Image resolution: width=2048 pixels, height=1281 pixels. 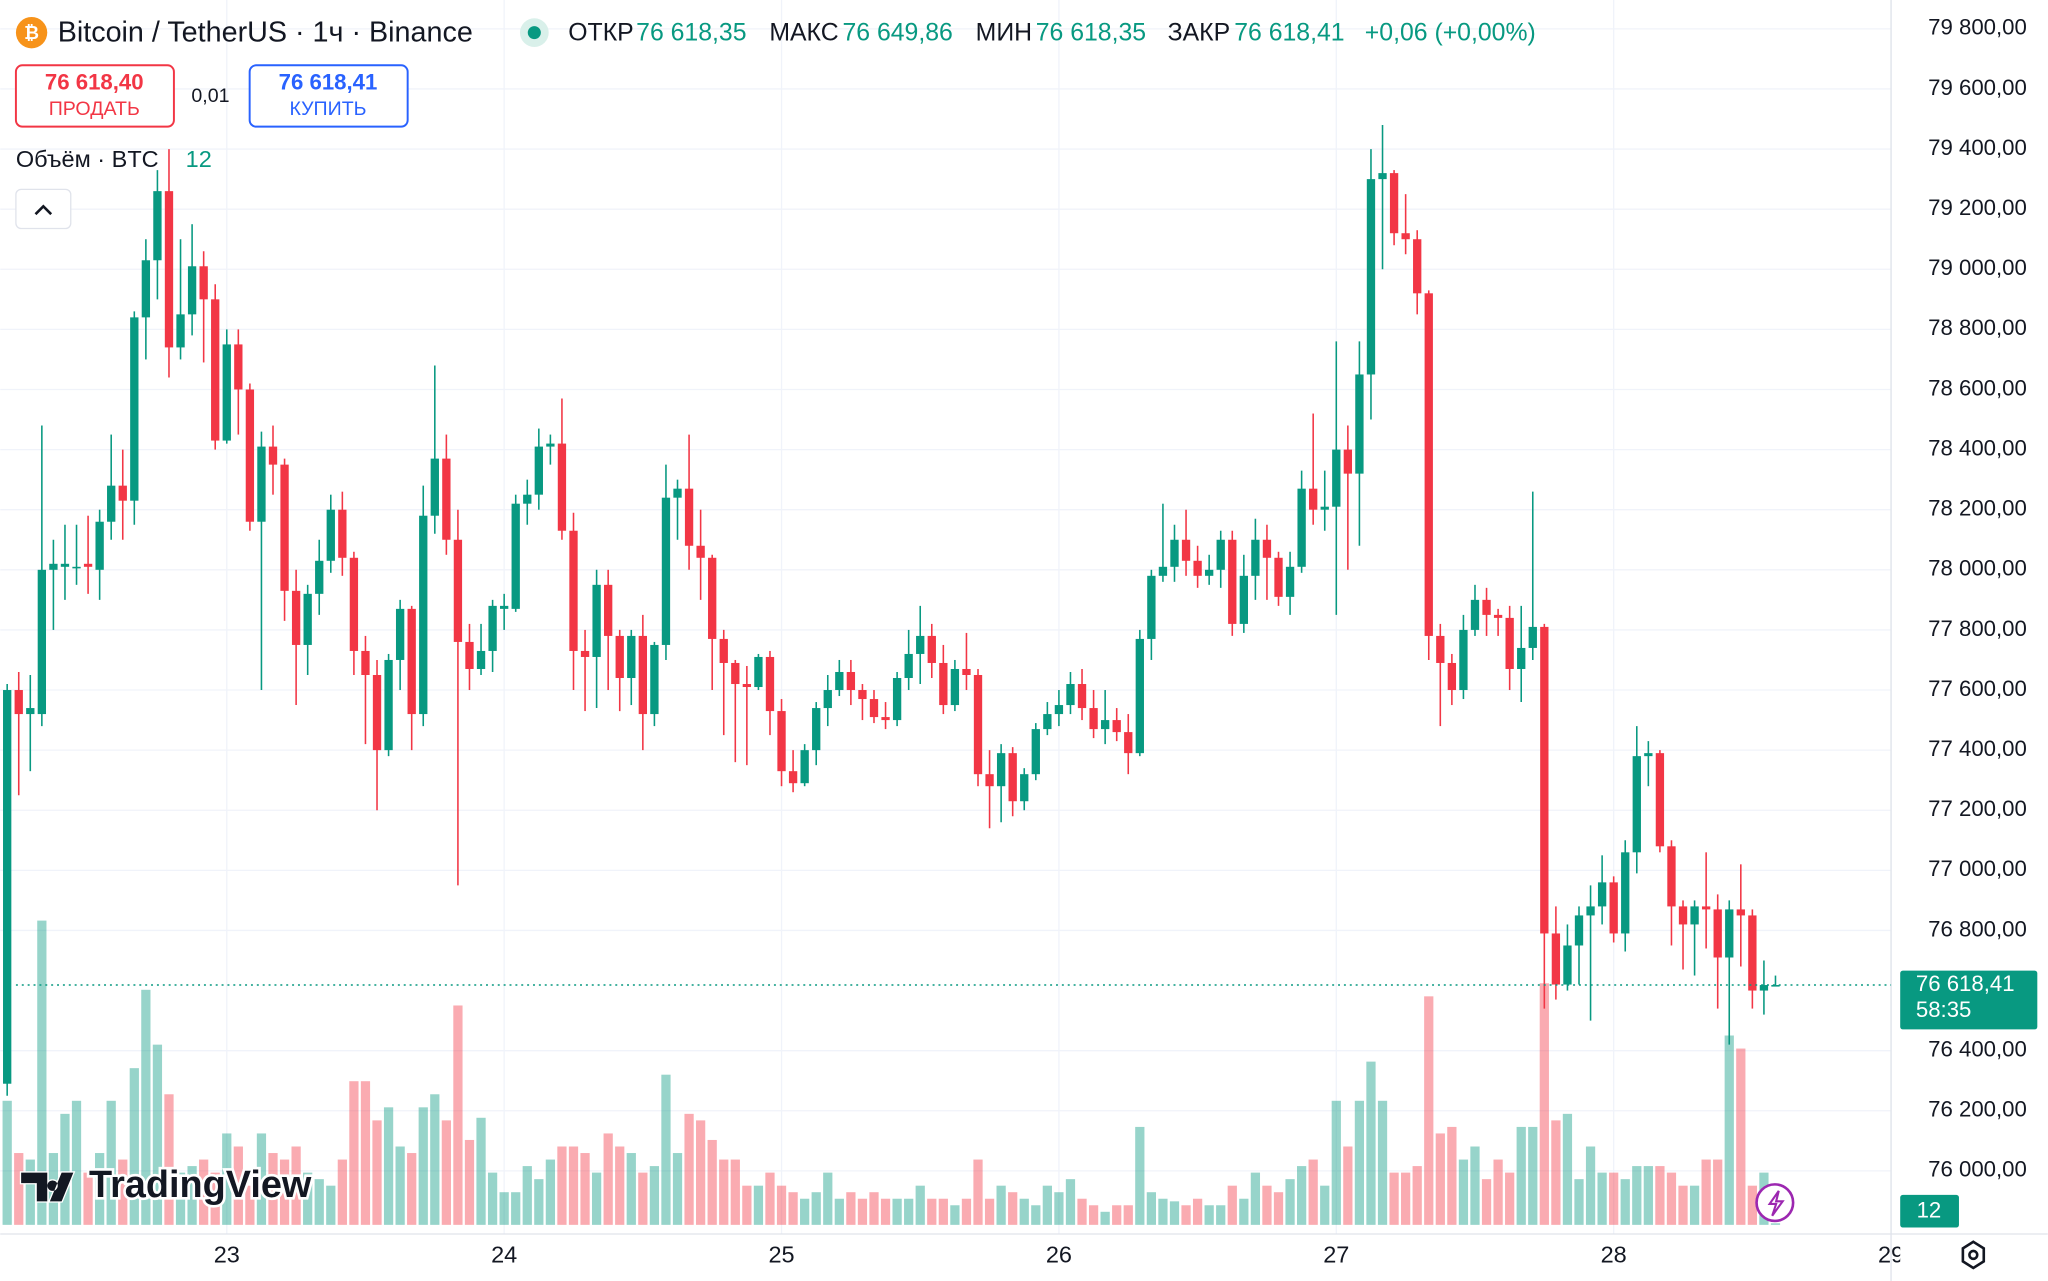 I want to click on symbol-title: Bitcoin / TetherUS · 1ч · Binance, so click(x=265, y=33).